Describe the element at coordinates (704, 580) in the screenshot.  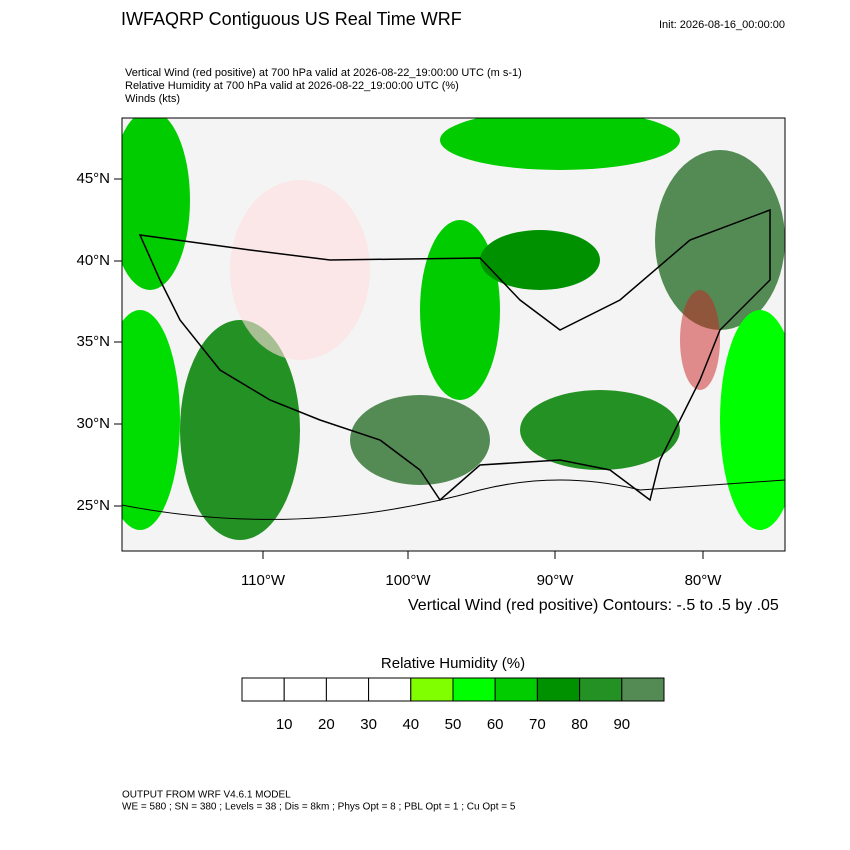
I see `lon-label: 80°W` at that location.